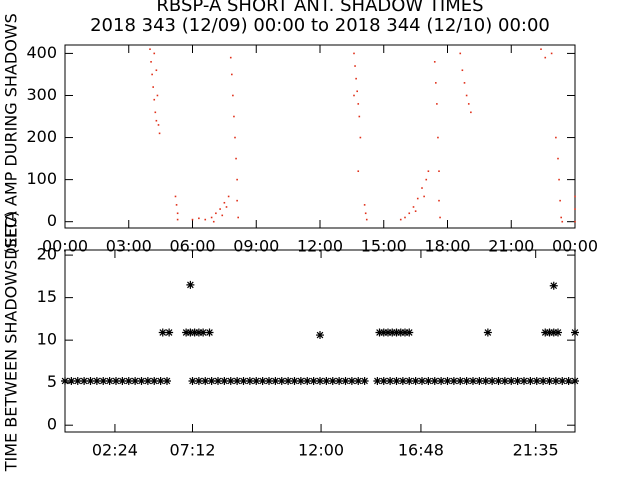  What do you see at coordinates (192, 450) in the screenshot?
I see `x-tick-label: 07:12` at bounding box center [192, 450].